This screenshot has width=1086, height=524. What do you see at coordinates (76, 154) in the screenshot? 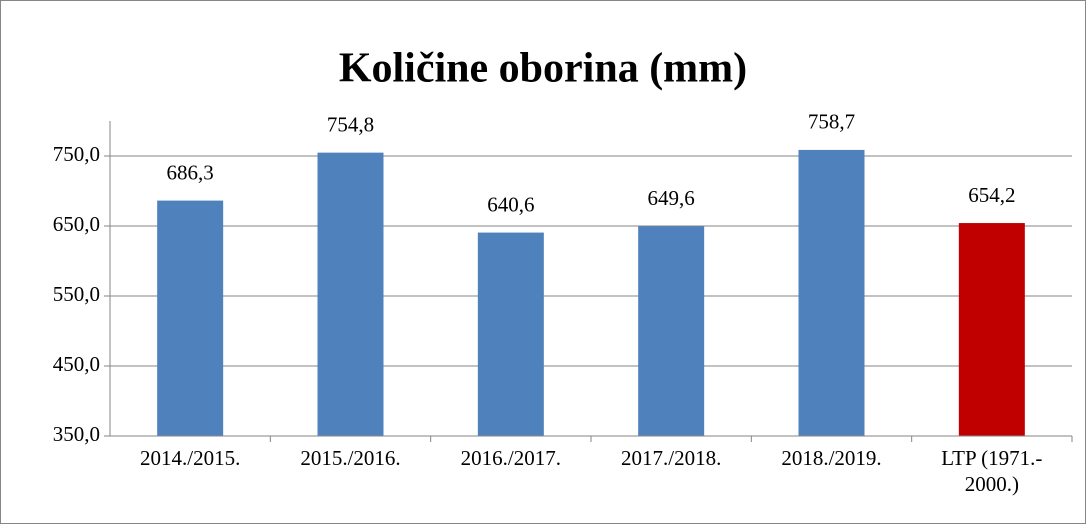
I see `y-tick-label: 750,0` at bounding box center [76, 154].